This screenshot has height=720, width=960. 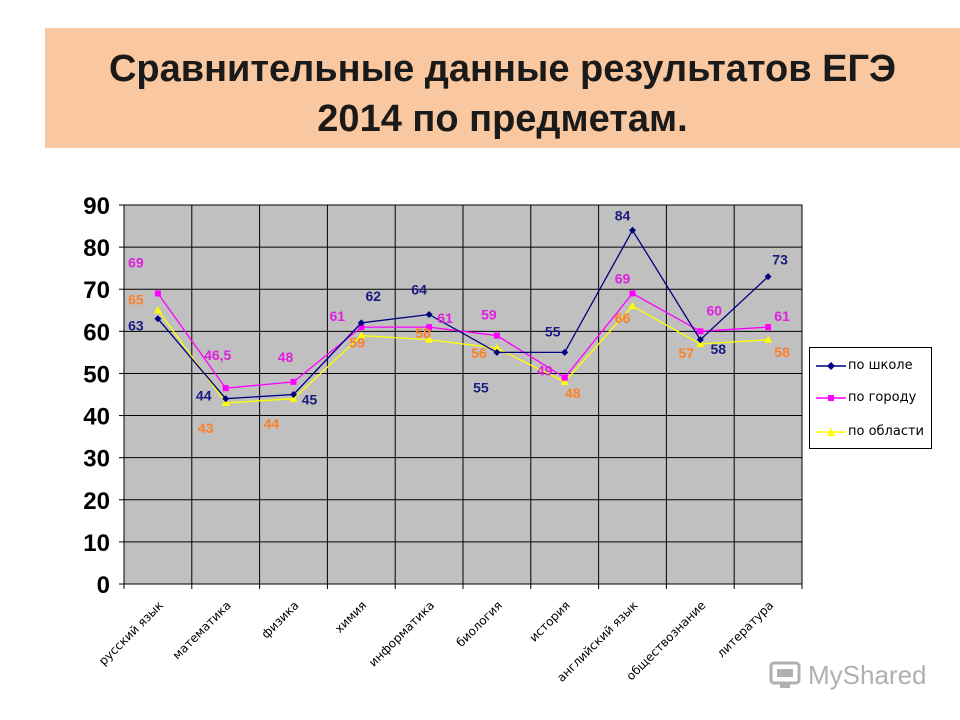 I want to click on data-label: 64, so click(x=419, y=289).